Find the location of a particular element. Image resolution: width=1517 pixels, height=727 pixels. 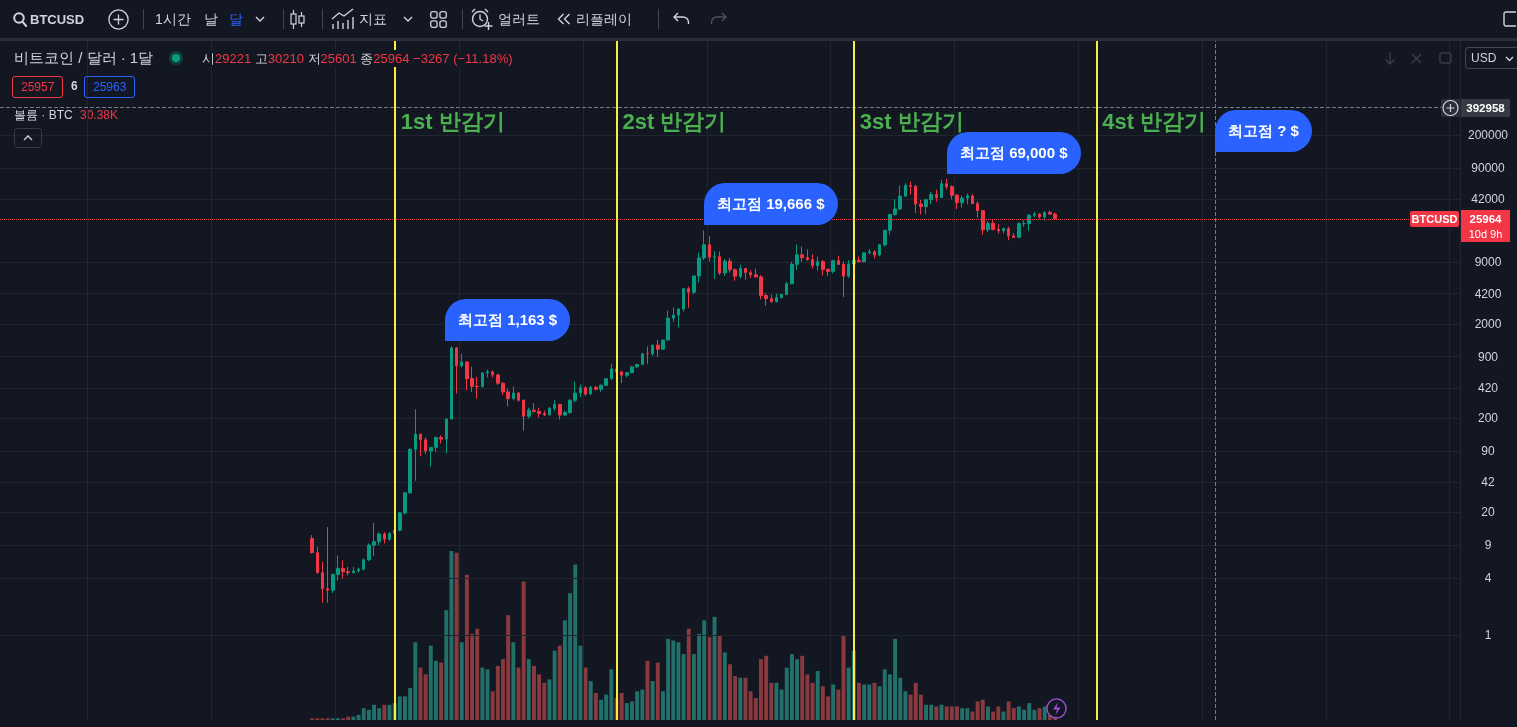

y-tick-label: 90 is located at coordinates (1488, 450).